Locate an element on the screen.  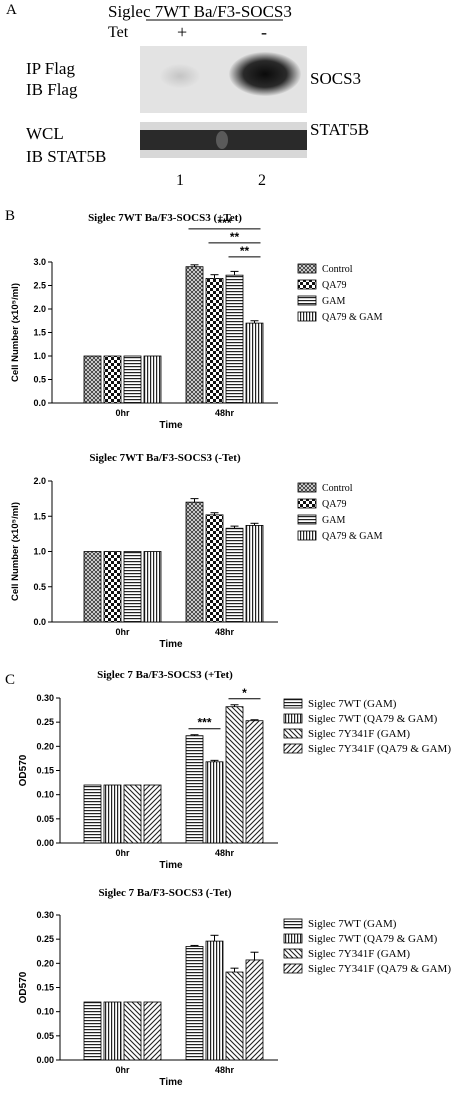
y-tick-label: 3.0 is located at coordinates (39, 262).